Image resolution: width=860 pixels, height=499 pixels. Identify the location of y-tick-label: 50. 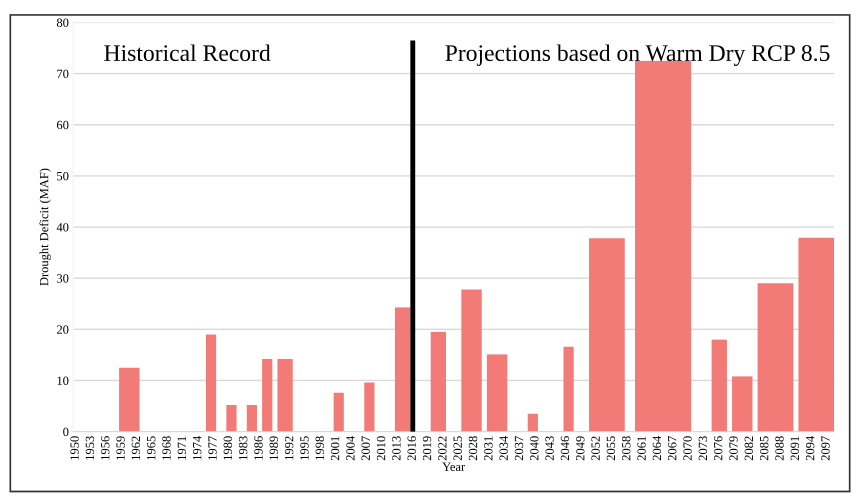
(62, 176).